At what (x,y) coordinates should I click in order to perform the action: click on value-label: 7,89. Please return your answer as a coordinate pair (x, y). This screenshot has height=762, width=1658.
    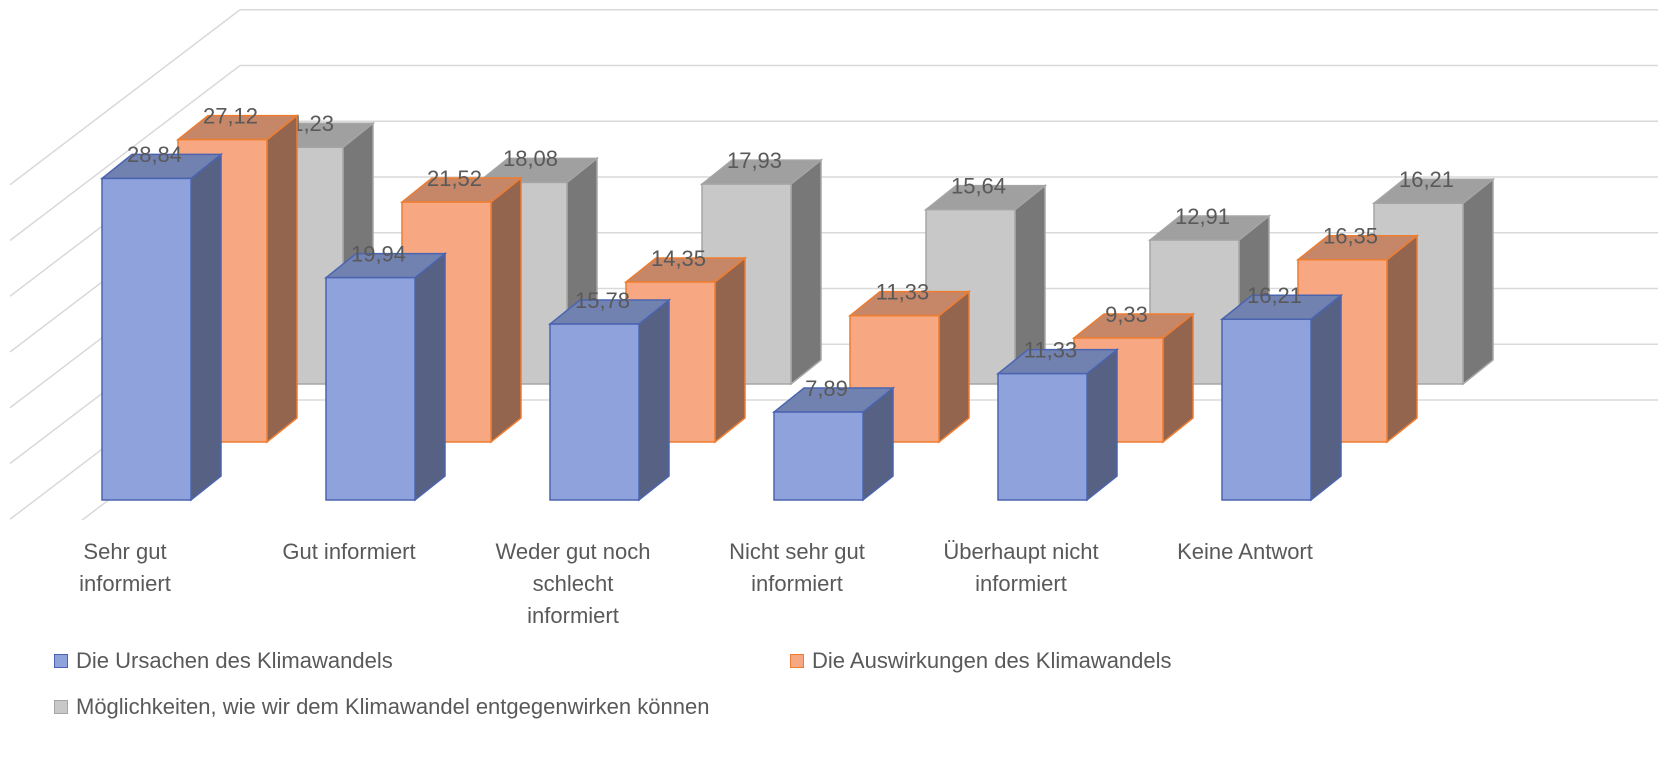
    Looking at the image, I should click on (826, 388).